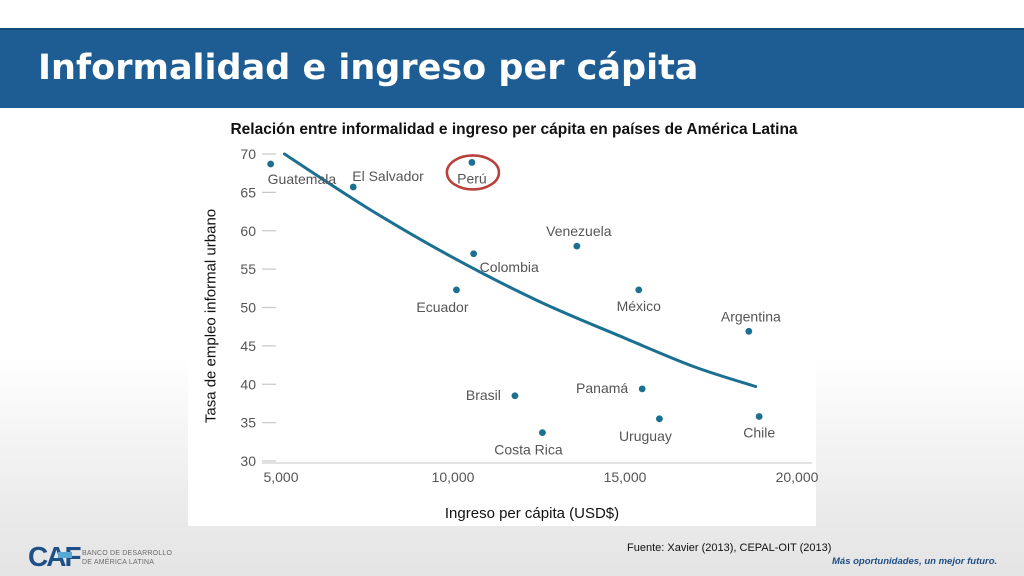 This screenshot has width=1024, height=576. Describe the element at coordinates (512, 14) in the screenshot. I see `top-strip` at that location.